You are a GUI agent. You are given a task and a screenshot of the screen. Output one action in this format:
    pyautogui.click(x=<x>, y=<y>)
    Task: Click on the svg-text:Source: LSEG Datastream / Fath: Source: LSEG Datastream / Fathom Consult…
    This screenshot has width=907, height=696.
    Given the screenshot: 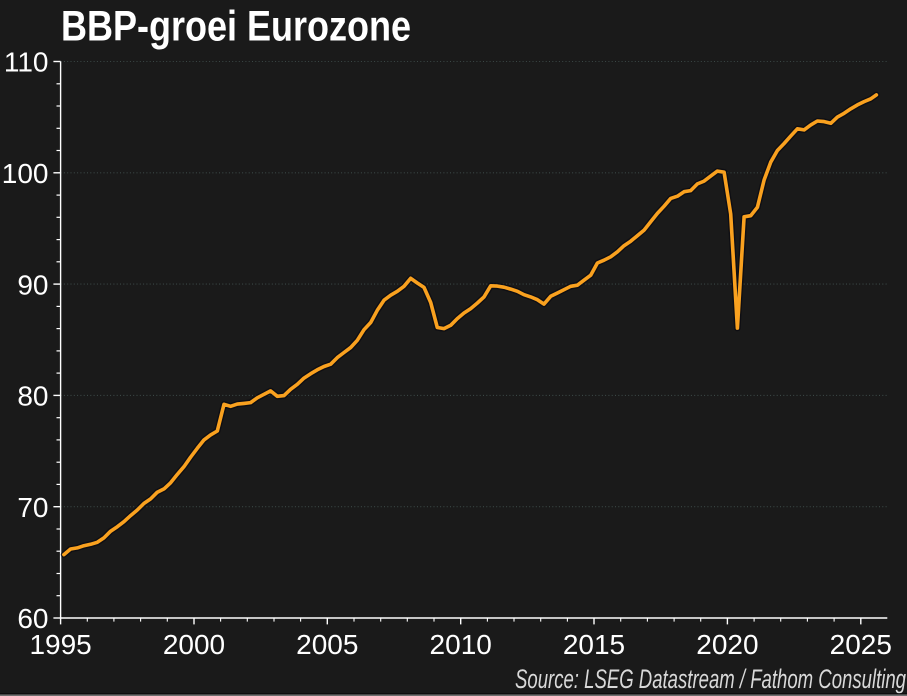 What is the action you would take?
    pyautogui.click(x=710, y=679)
    